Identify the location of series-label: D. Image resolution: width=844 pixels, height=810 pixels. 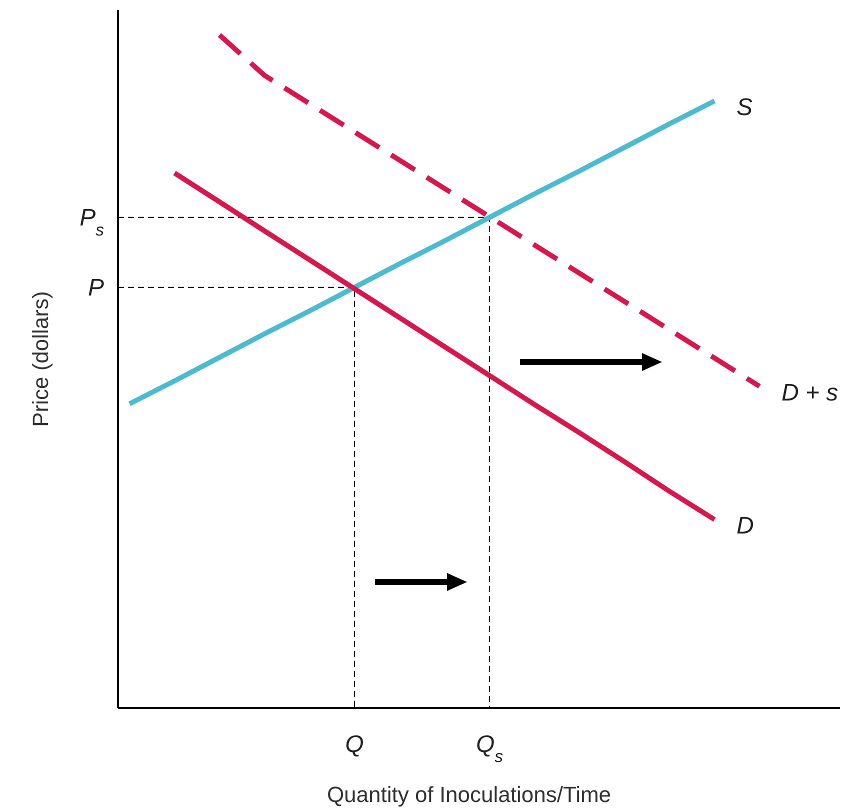
(745, 526).